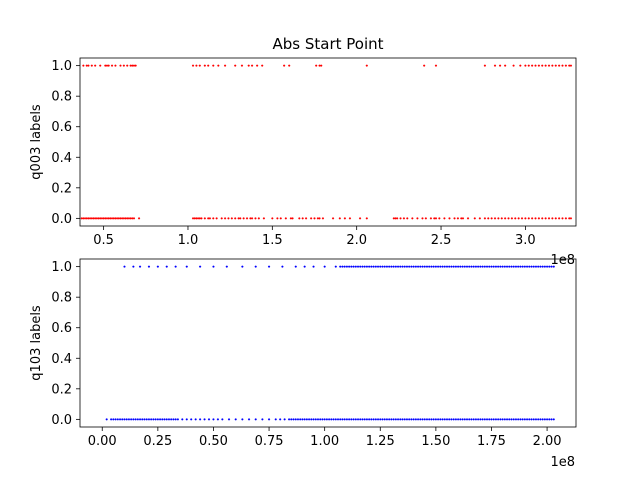  I want to click on y-tick-label: 0.2, so click(61, 188).